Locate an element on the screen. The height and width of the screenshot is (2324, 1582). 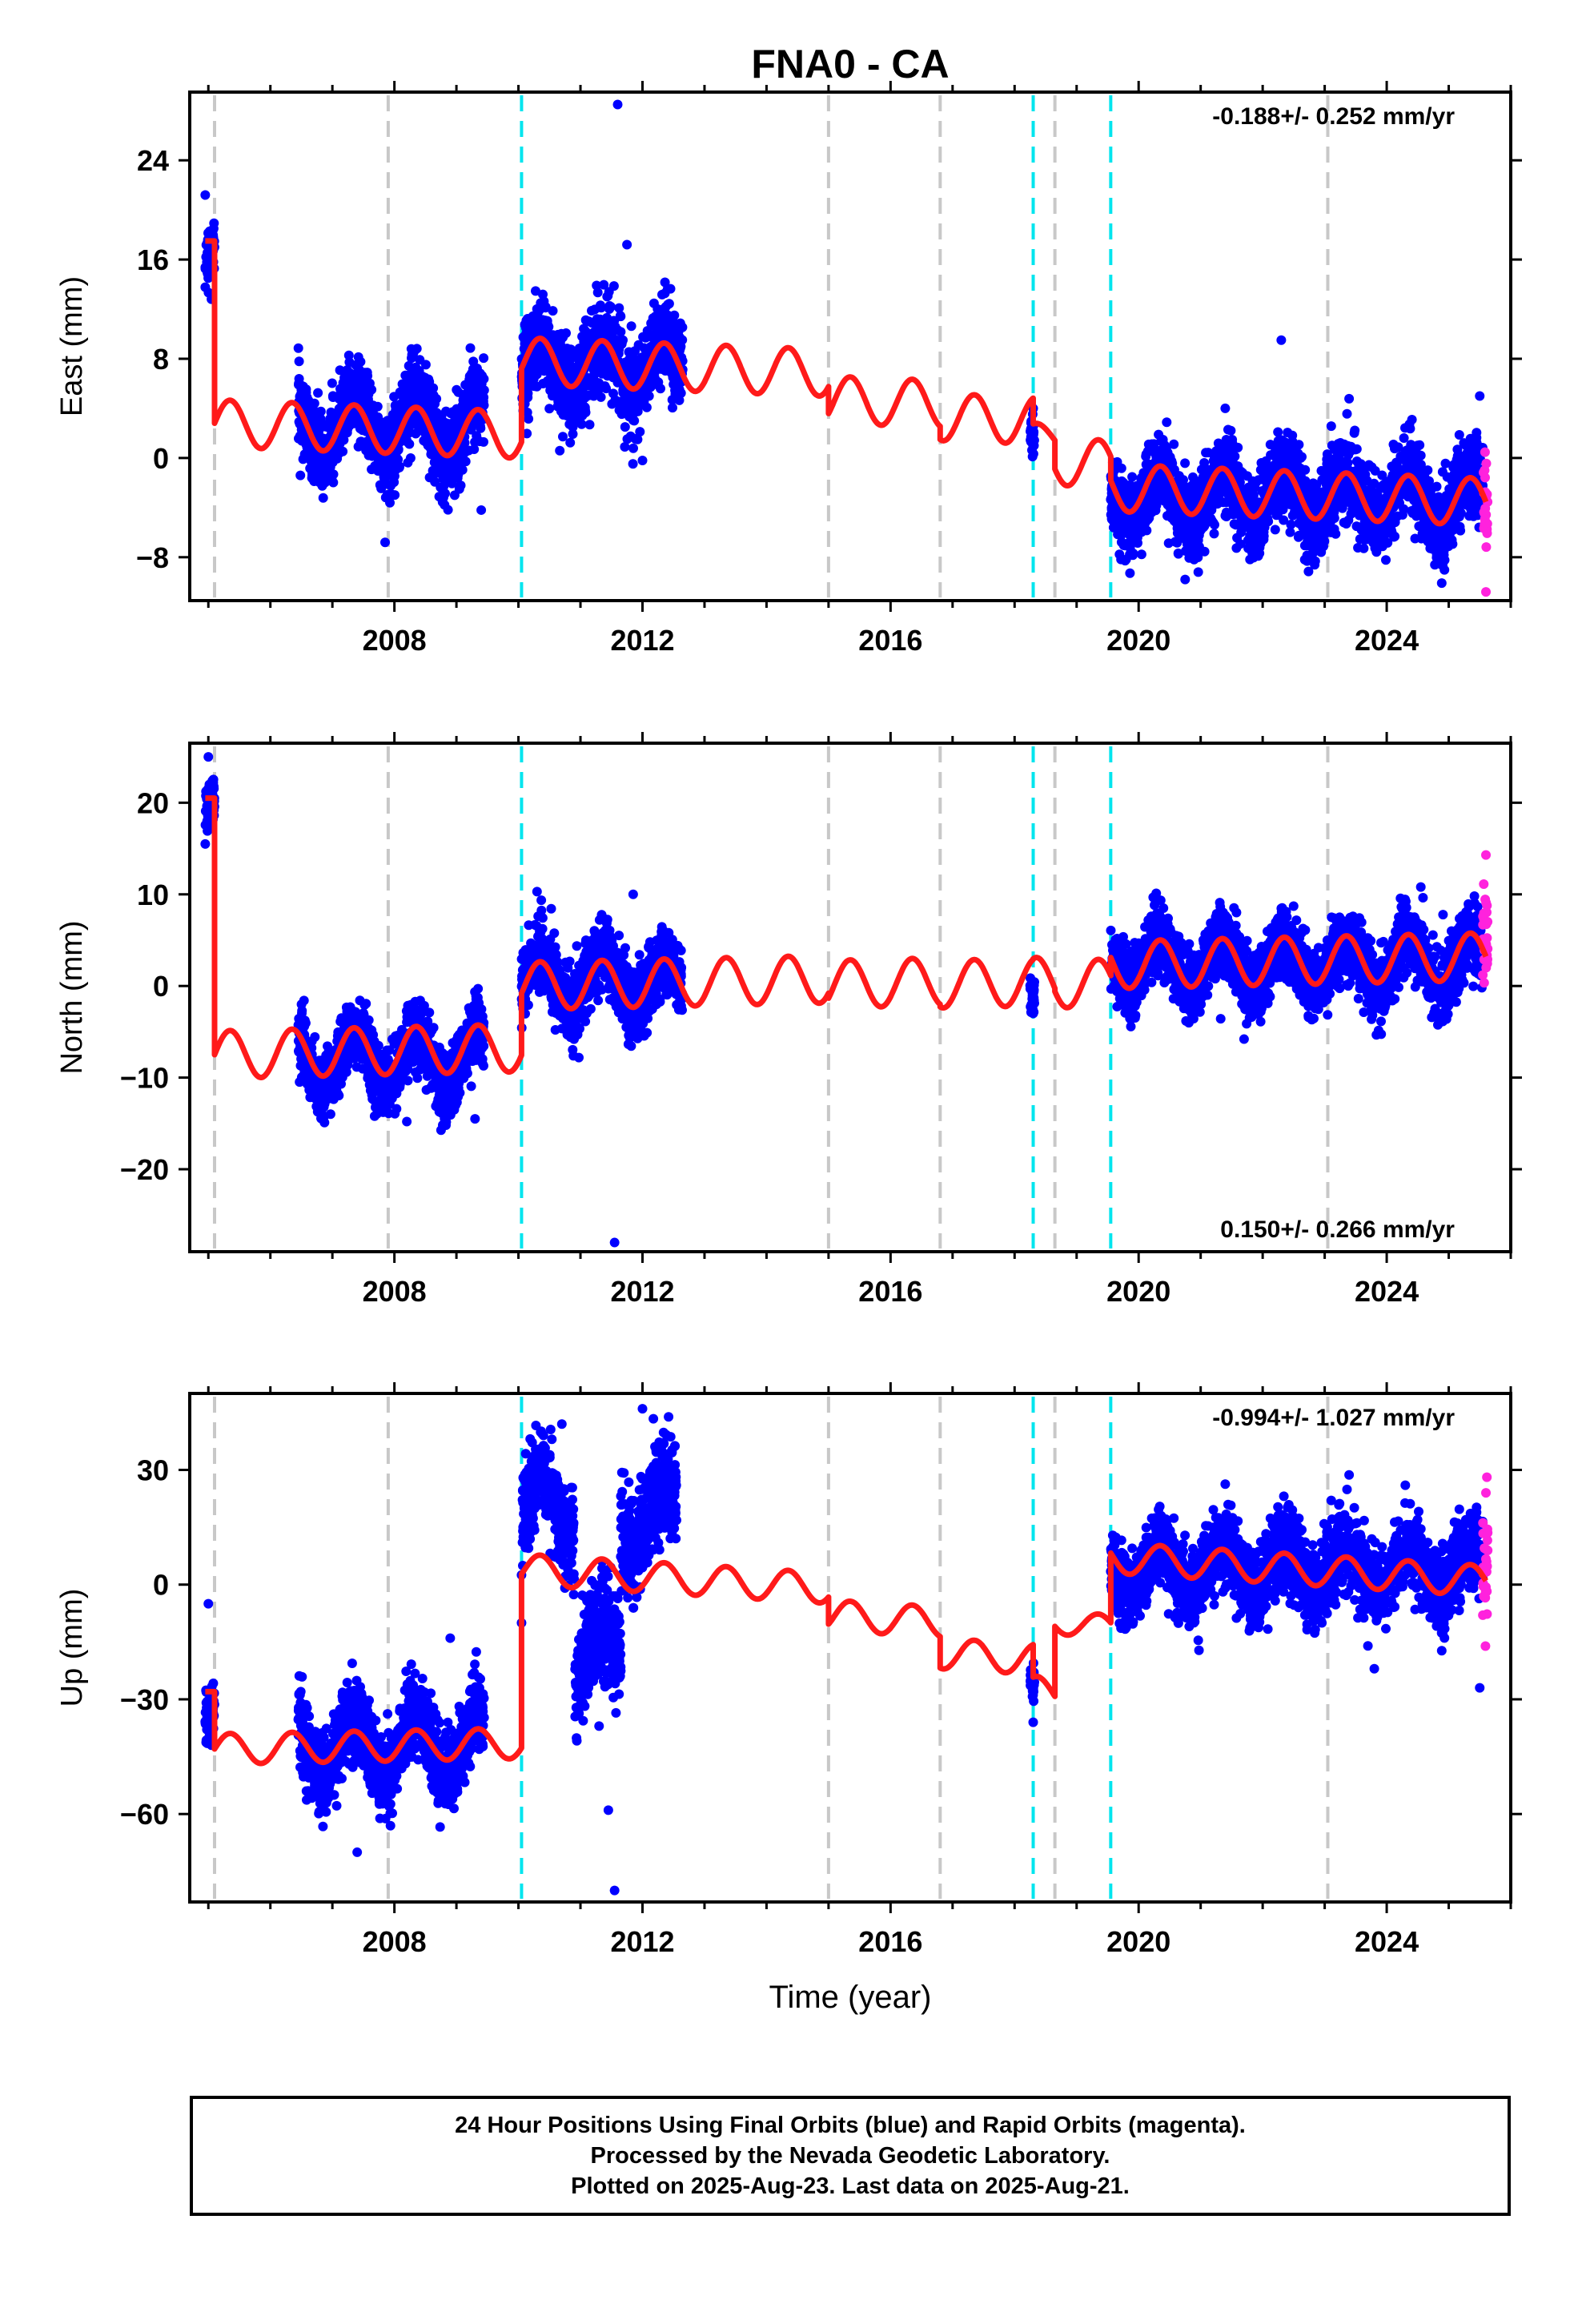
plot-title: FNA0 - CA is located at coordinates (850, 64).